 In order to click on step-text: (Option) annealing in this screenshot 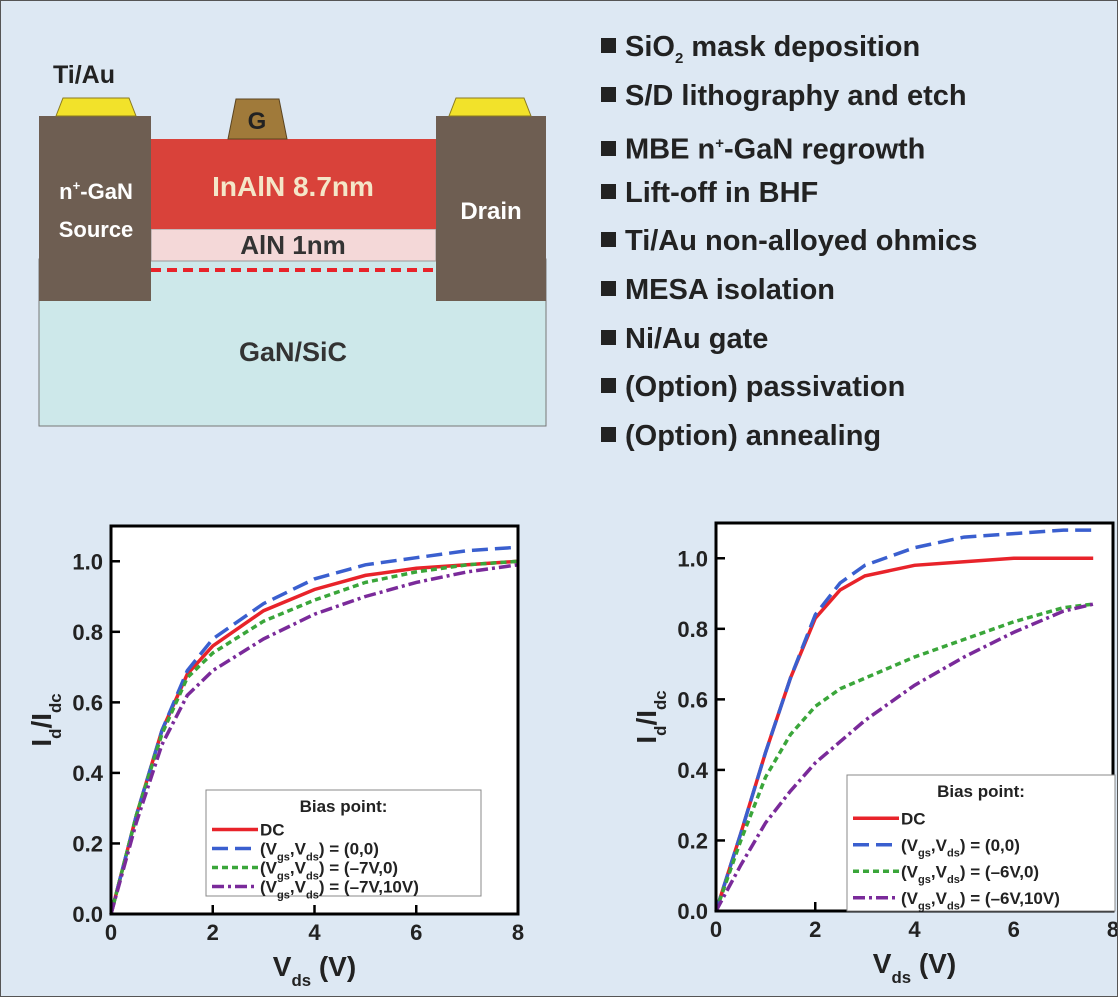, I will do `click(753, 435)`.